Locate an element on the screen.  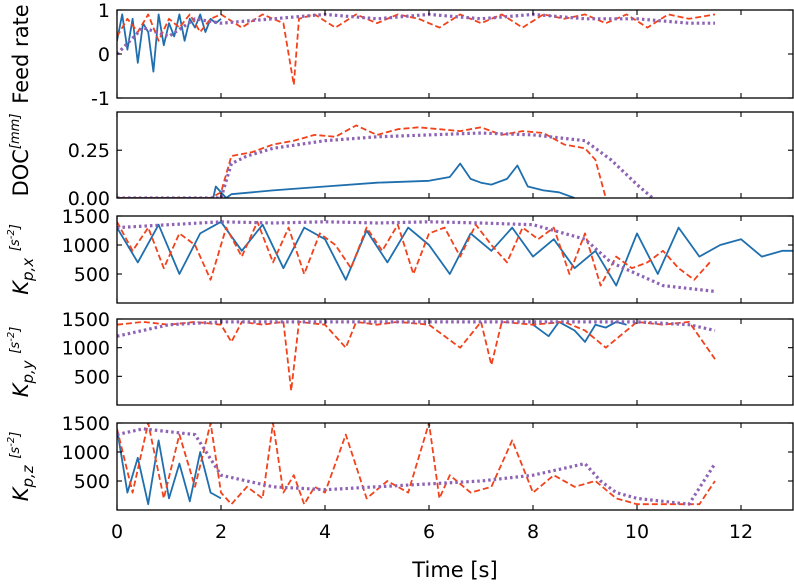
y-tick-label: 1 is located at coordinates (104, 11).